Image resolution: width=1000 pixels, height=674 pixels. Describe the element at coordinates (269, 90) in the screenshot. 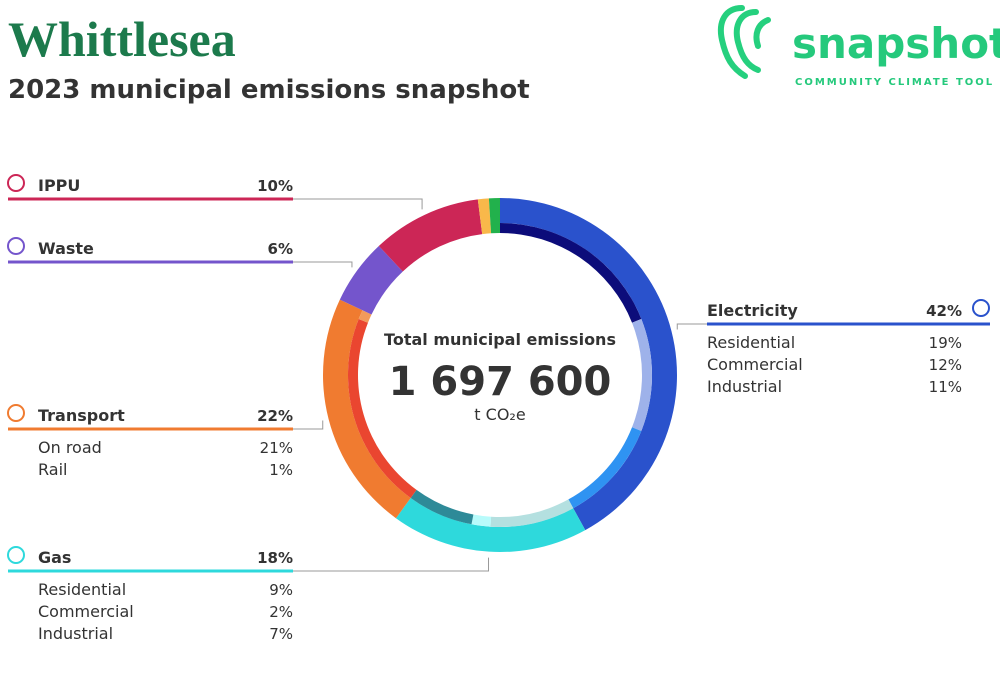

I see `subtitle: 2023 municipal emissions snapshot` at that location.